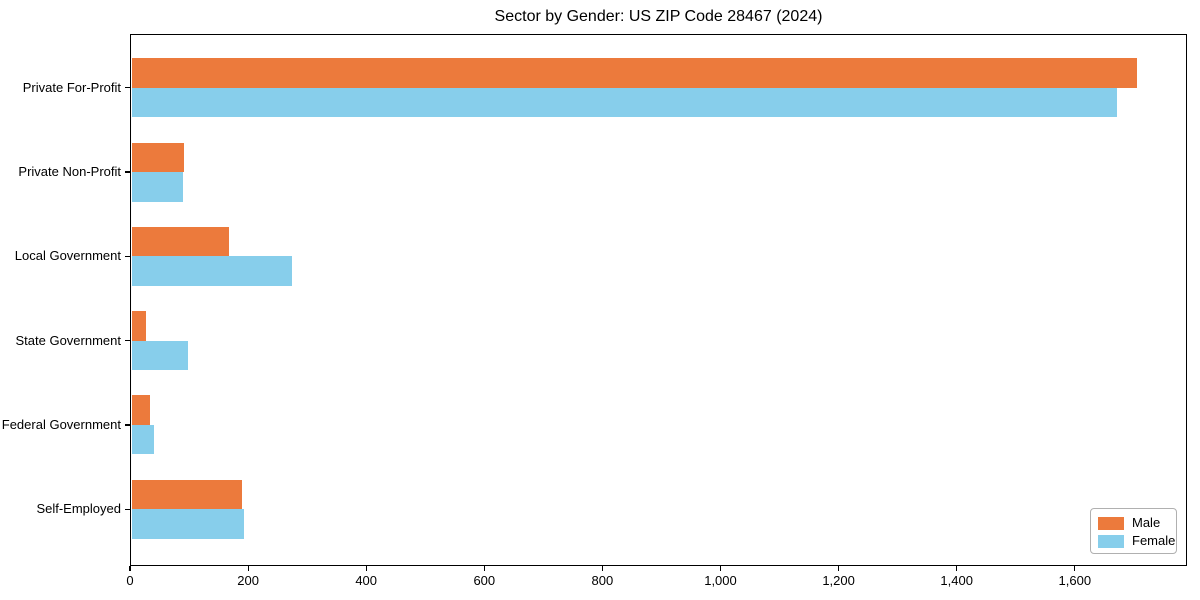 The width and height of the screenshot is (1200, 600). Describe the element at coordinates (1111, 541) in the screenshot. I see `legend-swatch-female` at that location.